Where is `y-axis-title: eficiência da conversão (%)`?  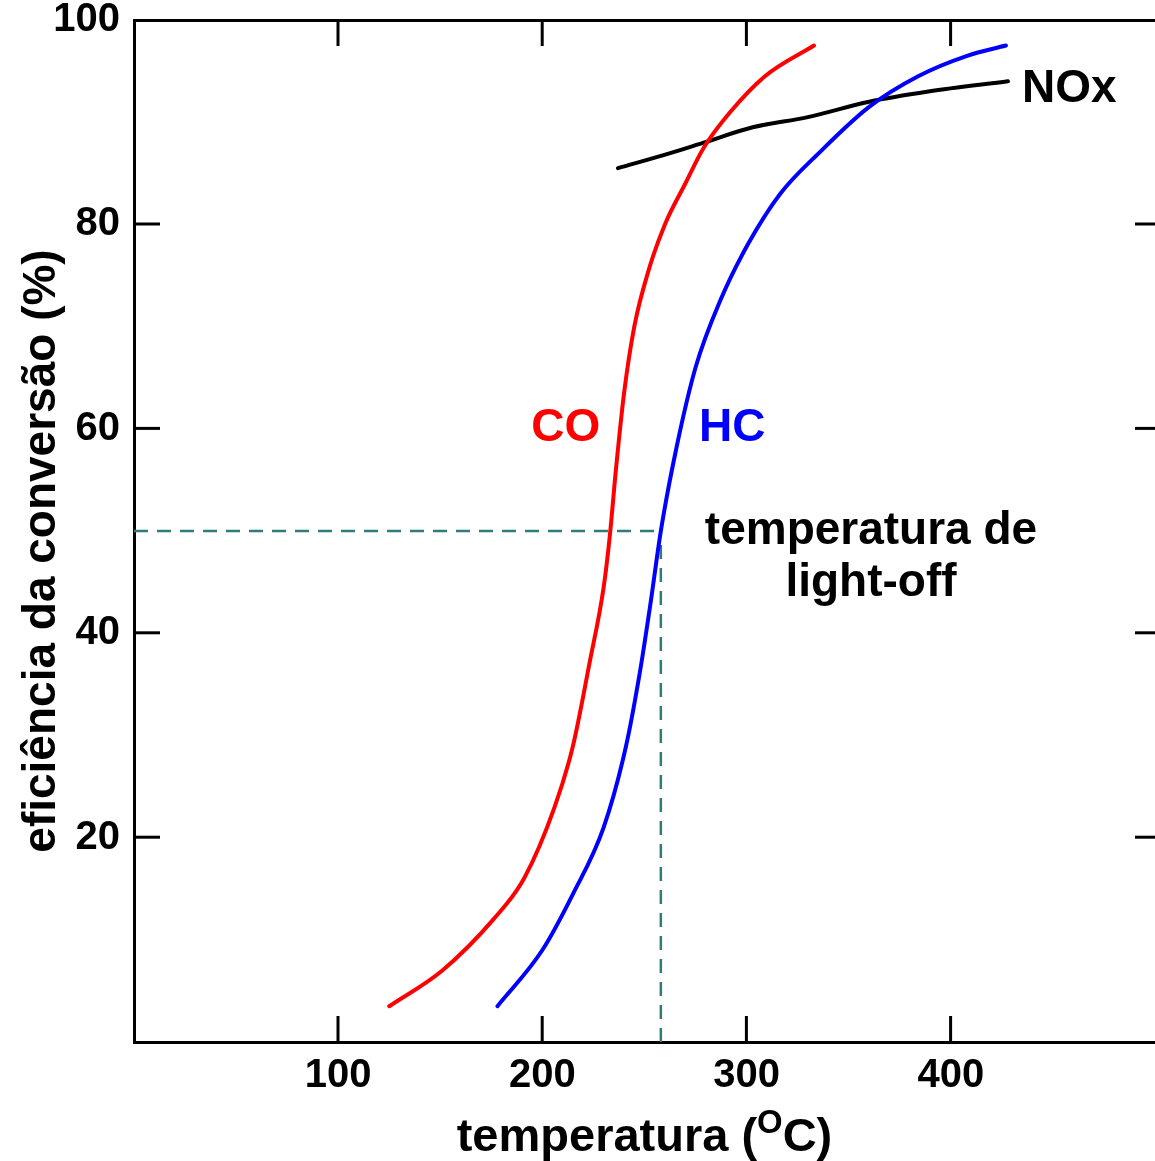
y-axis-title: eficiência da conversão (%) is located at coordinates (38, 551).